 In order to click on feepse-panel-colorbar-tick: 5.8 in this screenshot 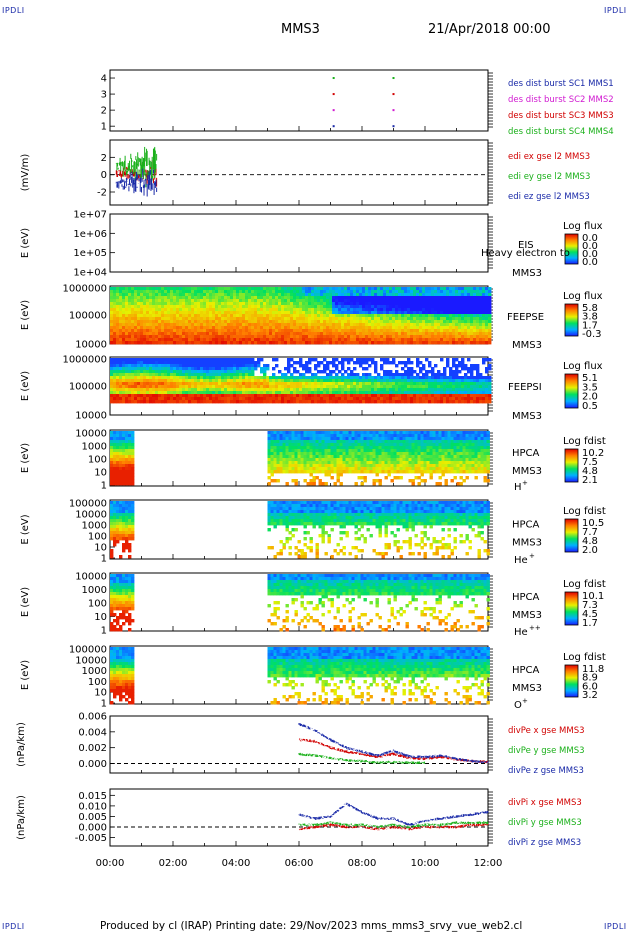, I will do `click(590, 308)`.